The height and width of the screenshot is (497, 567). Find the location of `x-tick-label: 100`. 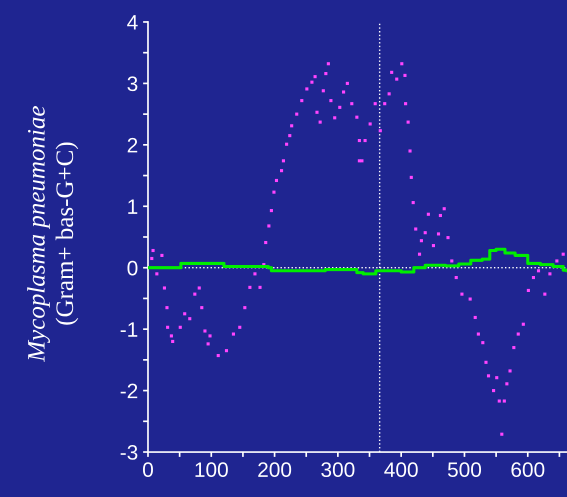

x-tick-label: 100 is located at coordinates (211, 470).